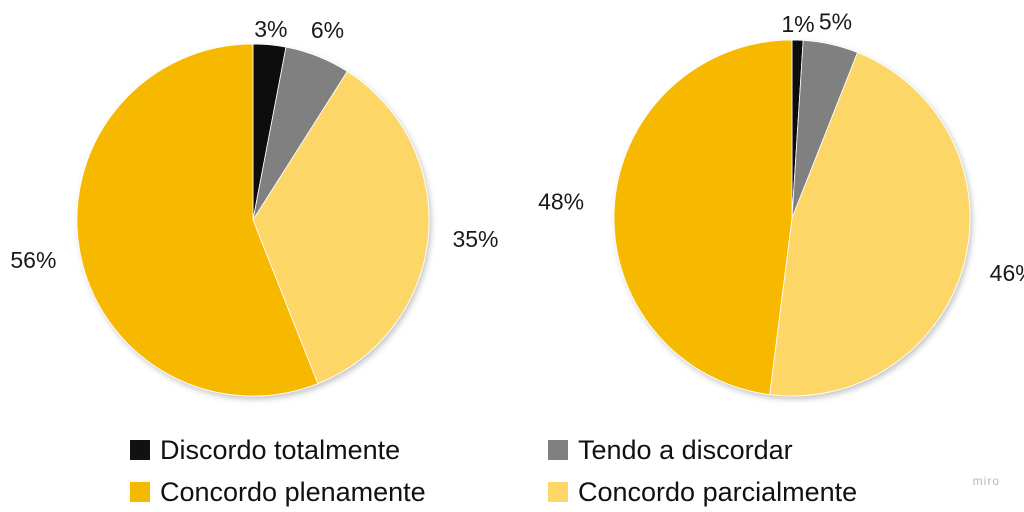 Image resolution: width=1024 pixels, height=512 pixels. I want to click on legend-label: Discordo totalmente, so click(280, 449).